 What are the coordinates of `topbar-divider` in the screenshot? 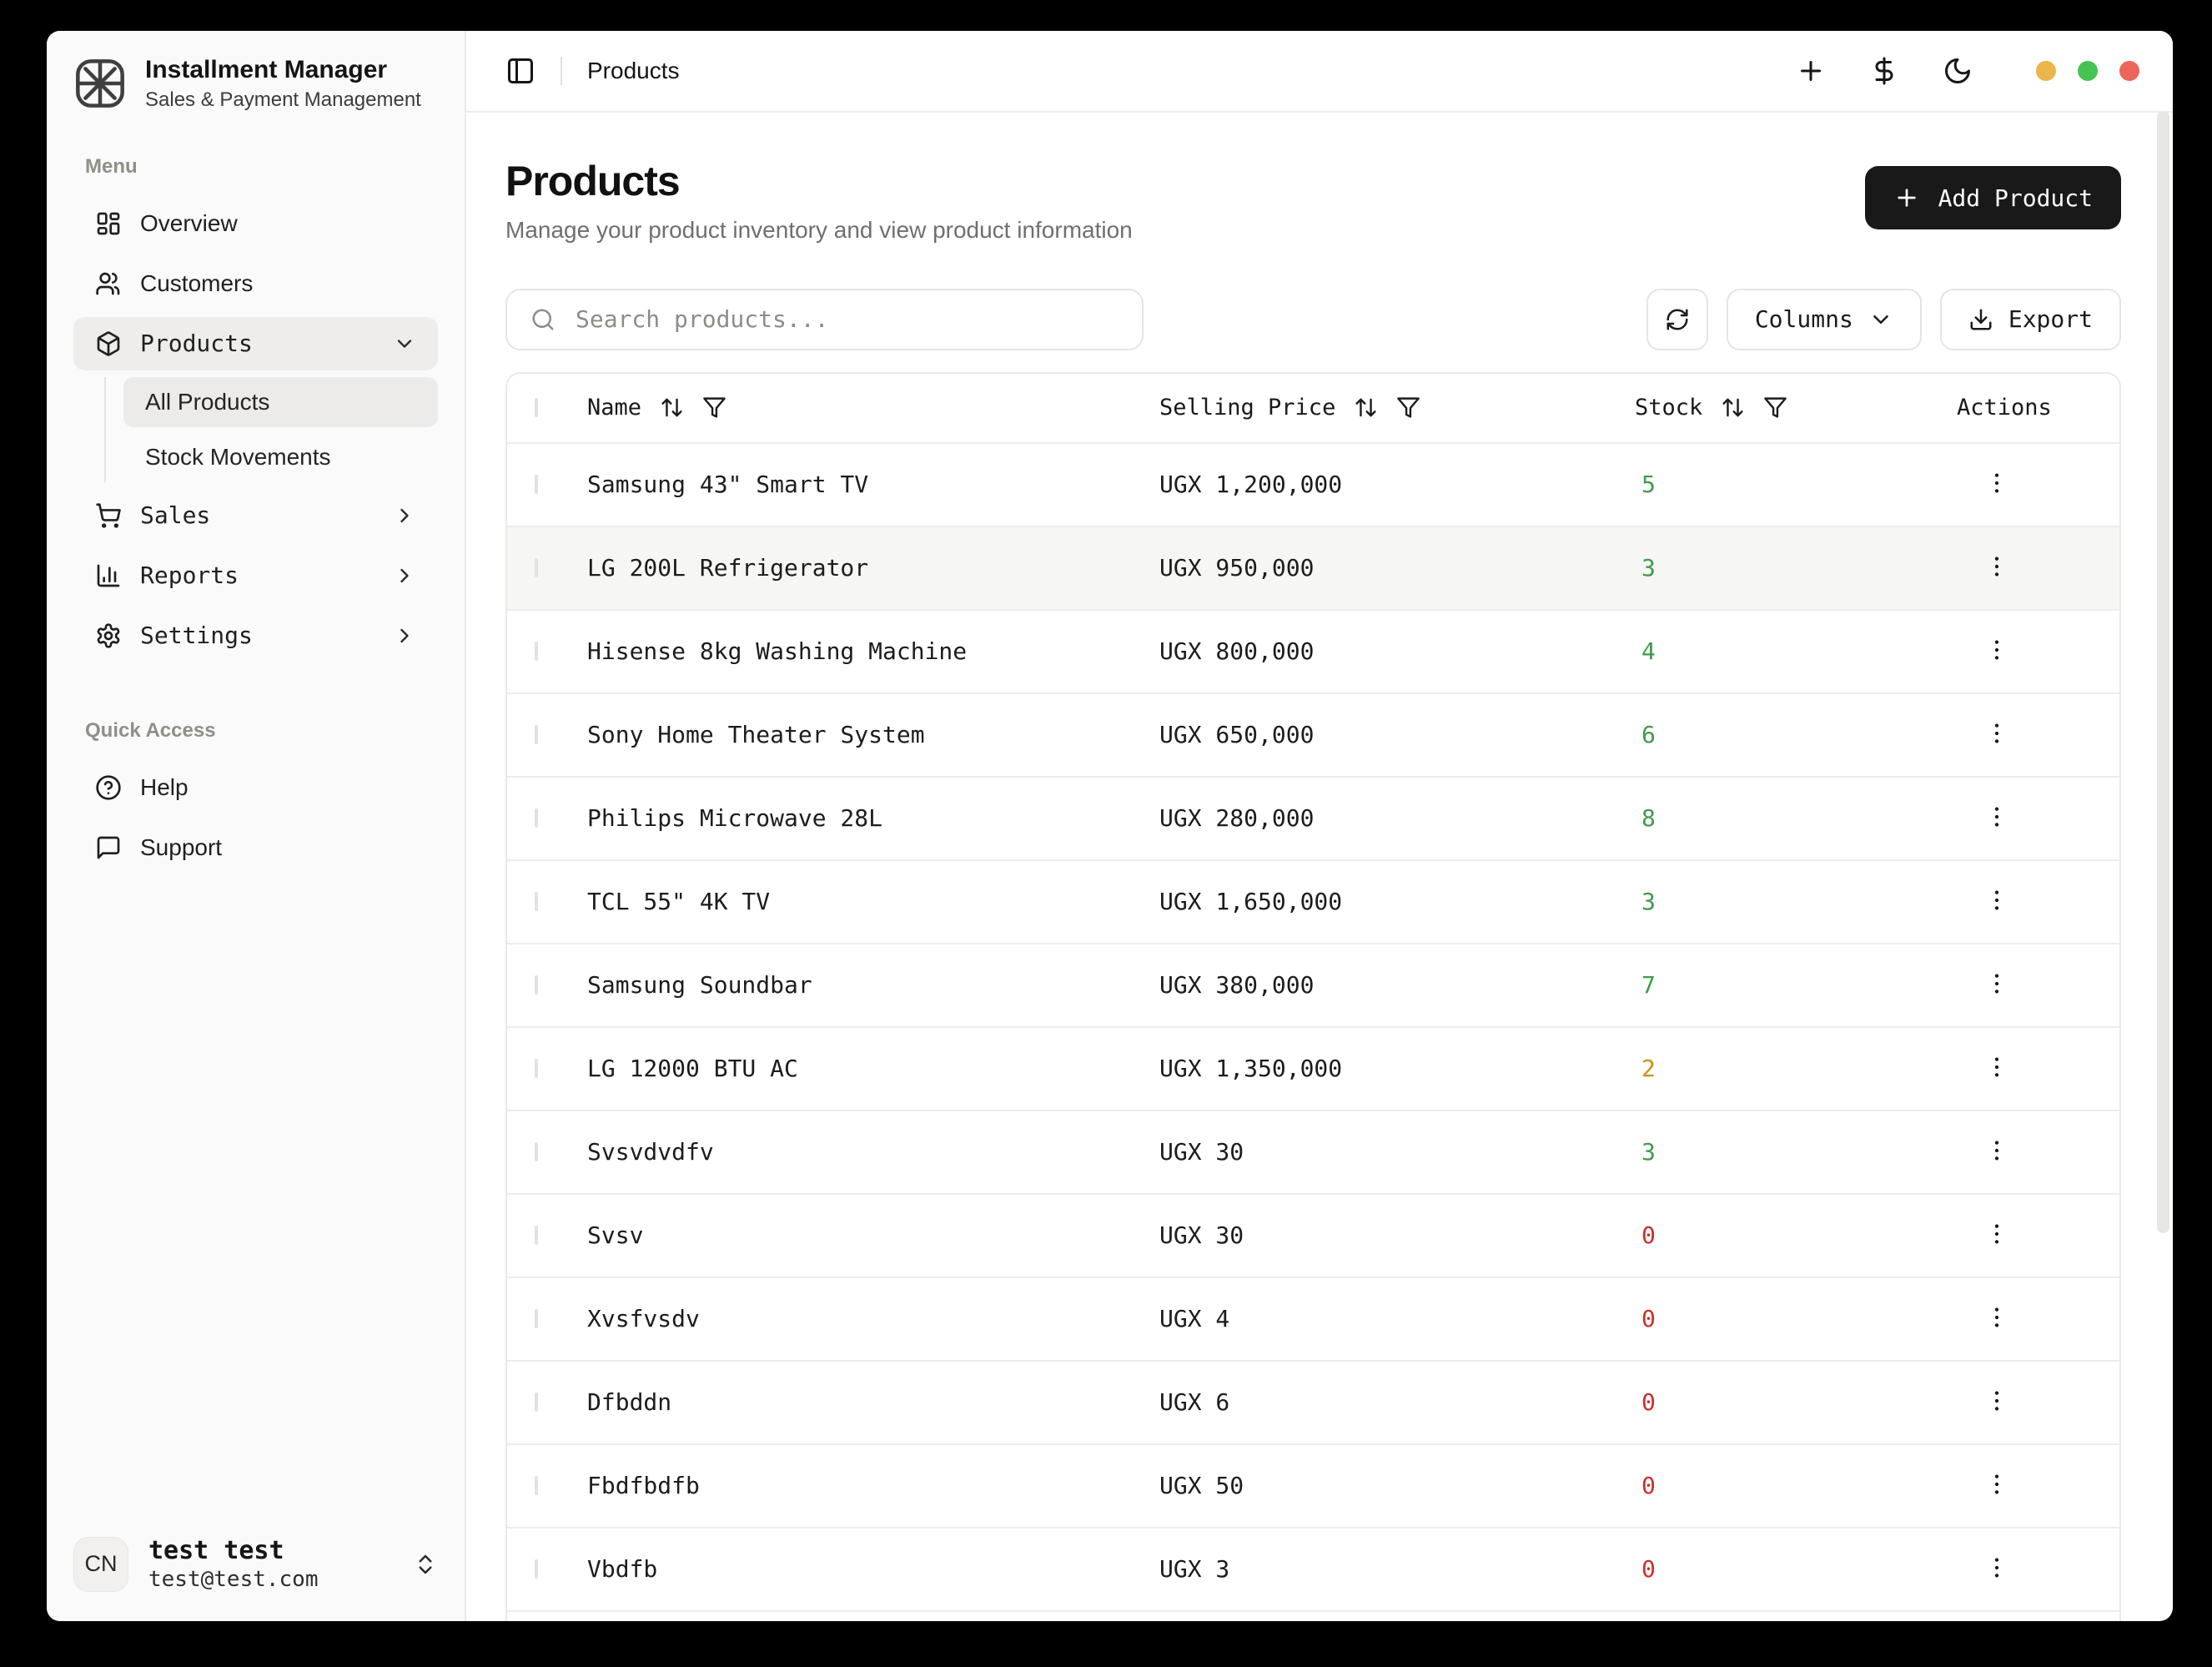 It's located at (562, 71).